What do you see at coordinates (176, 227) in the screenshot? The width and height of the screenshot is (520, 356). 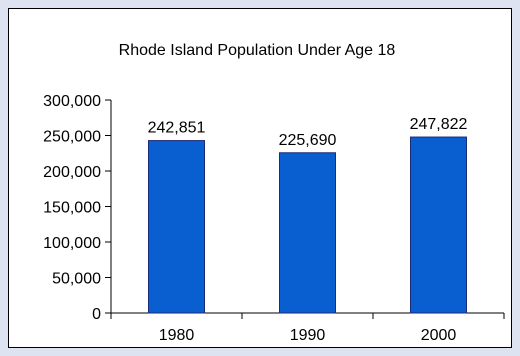 I see `bar-1980` at bounding box center [176, 227].